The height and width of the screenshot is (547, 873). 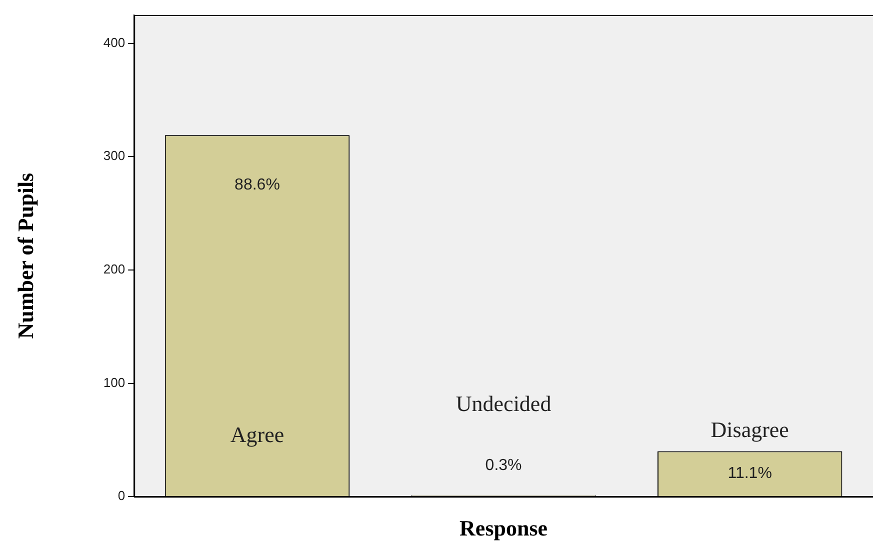 What do you see at coordinates (750, 473) in the screenshot?
I see `annotation: 11.1%` at bounding box center [750, 473].